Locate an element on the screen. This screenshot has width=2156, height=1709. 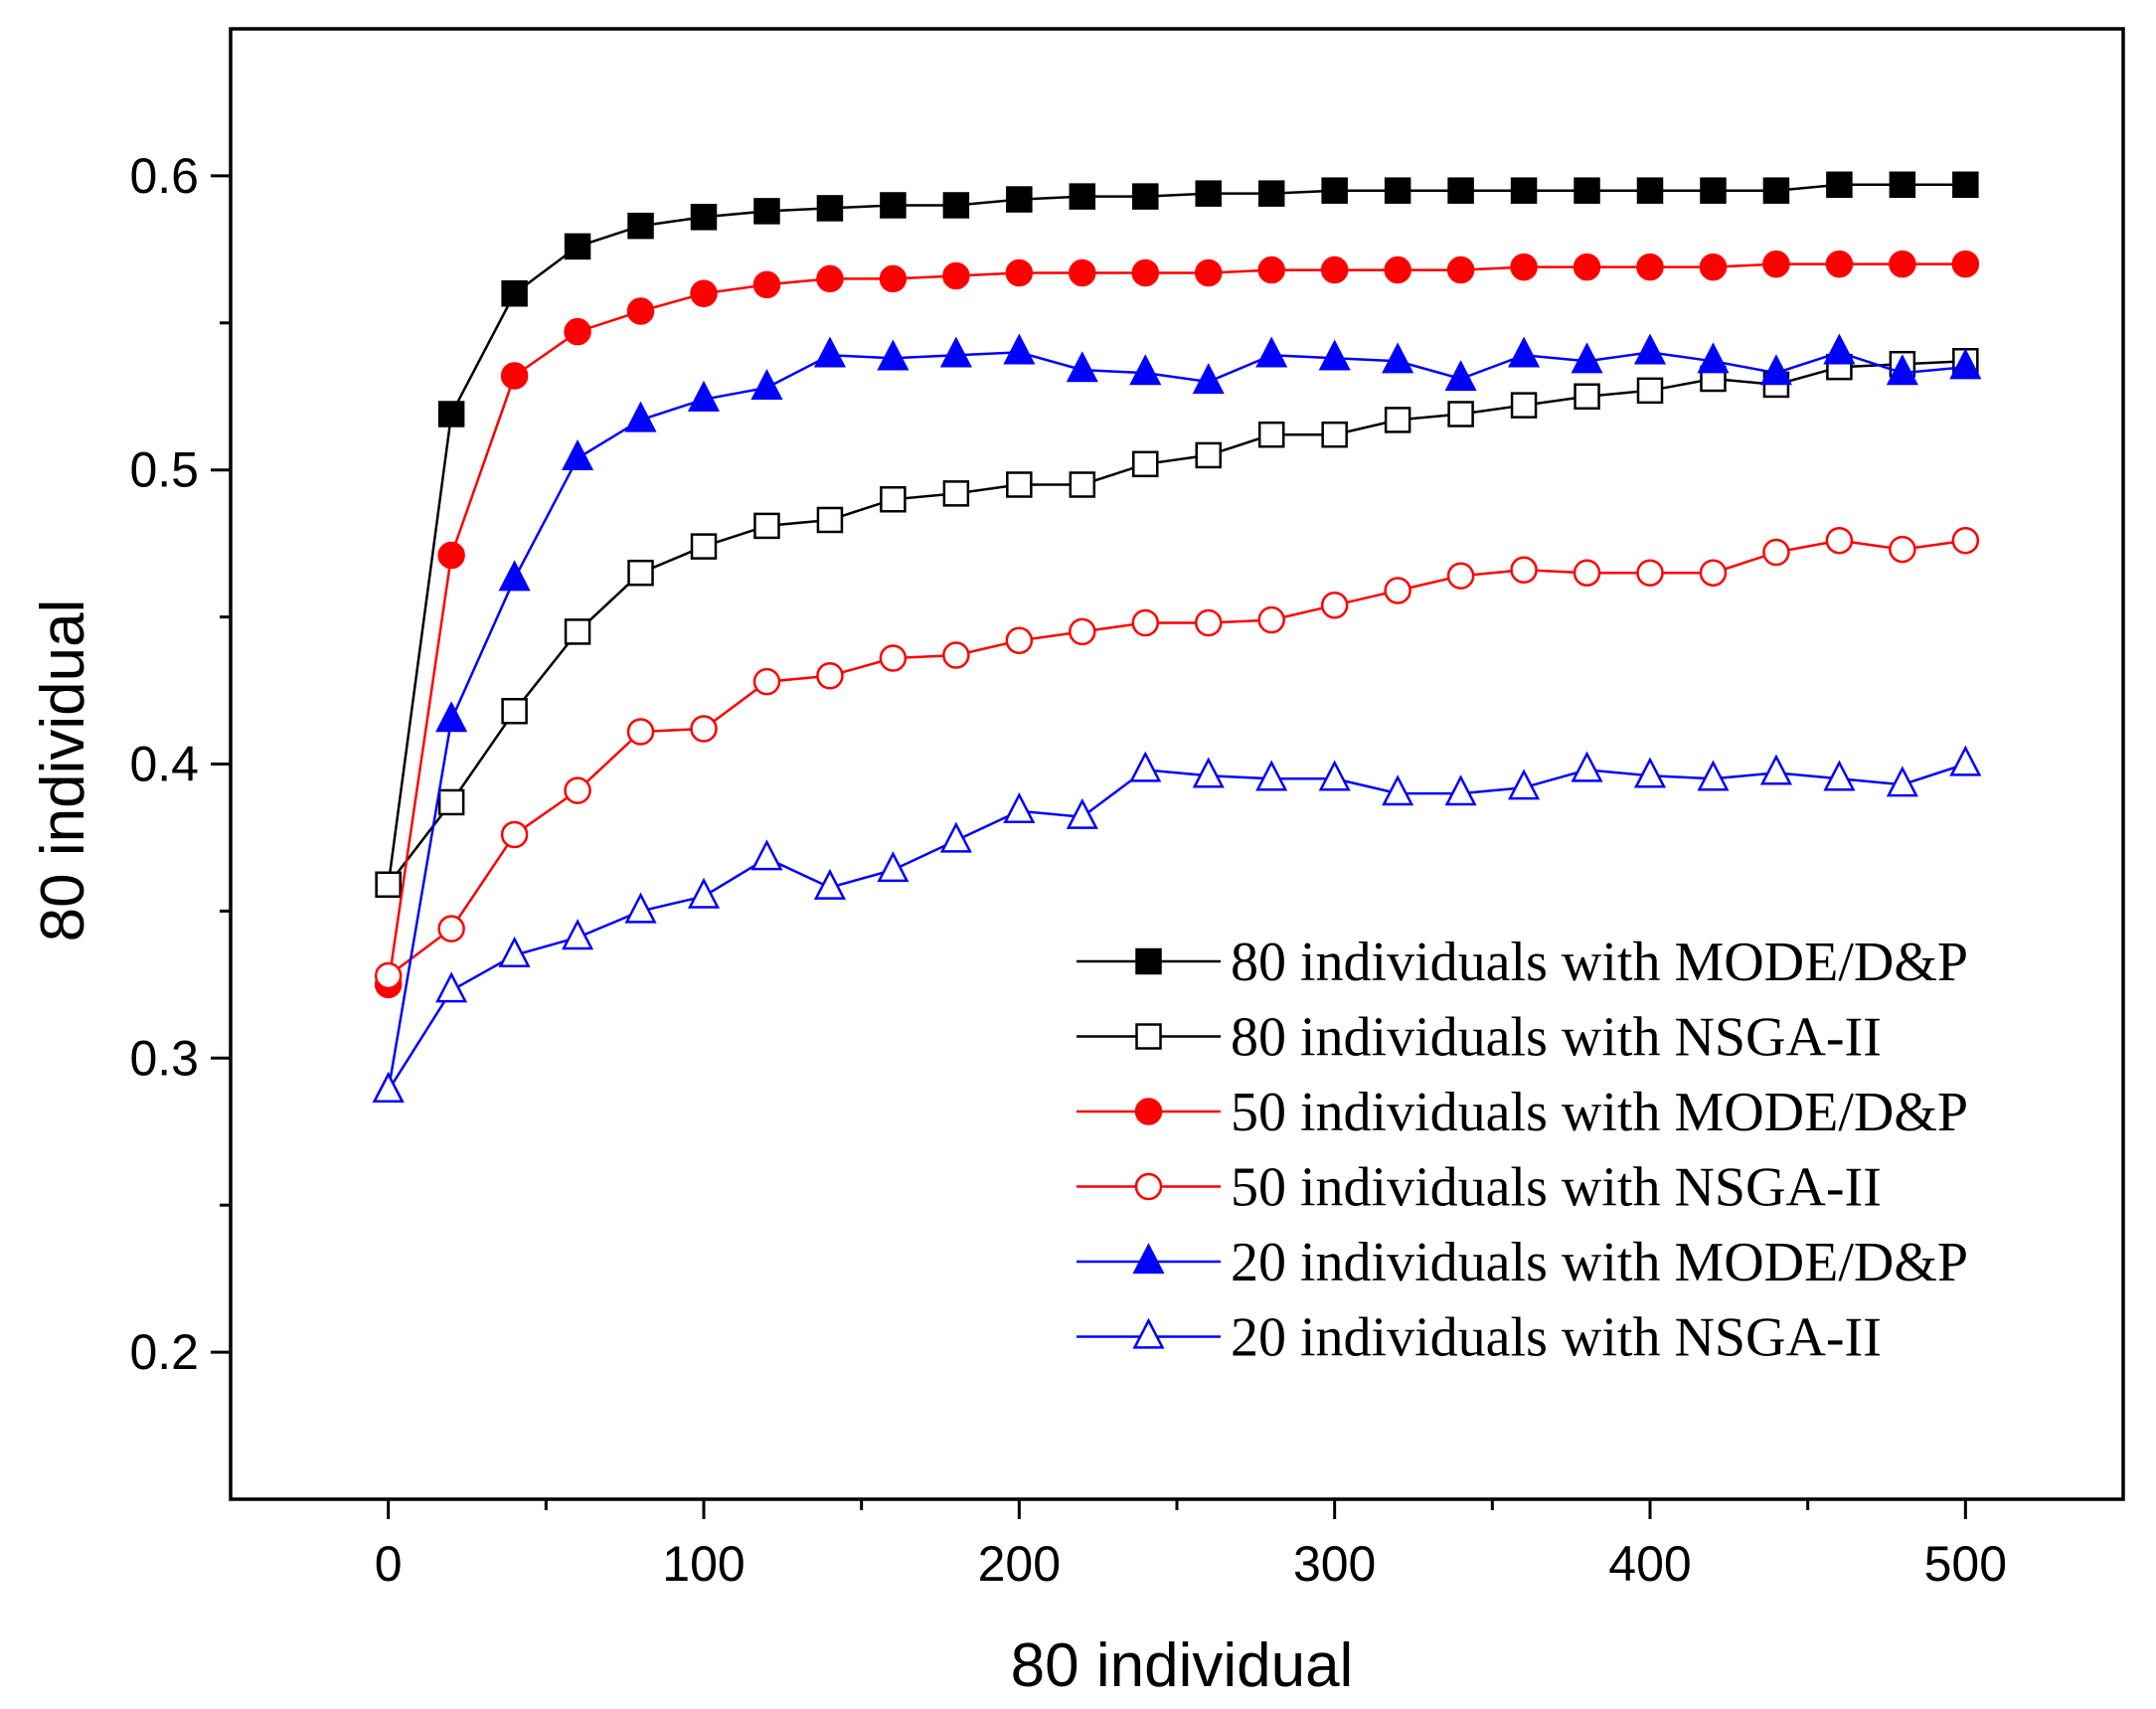
x-axis-title: 80 individual is located at coordinates (1182, 1665).